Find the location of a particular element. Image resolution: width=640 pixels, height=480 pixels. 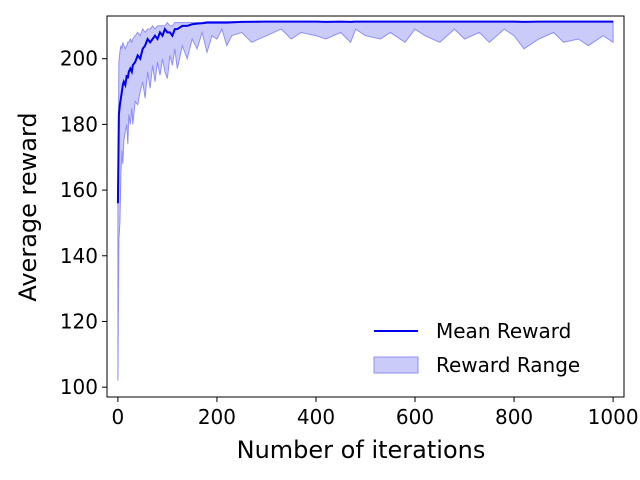

x-axis-label: Number of iterations is located at coordinates (361, 450).